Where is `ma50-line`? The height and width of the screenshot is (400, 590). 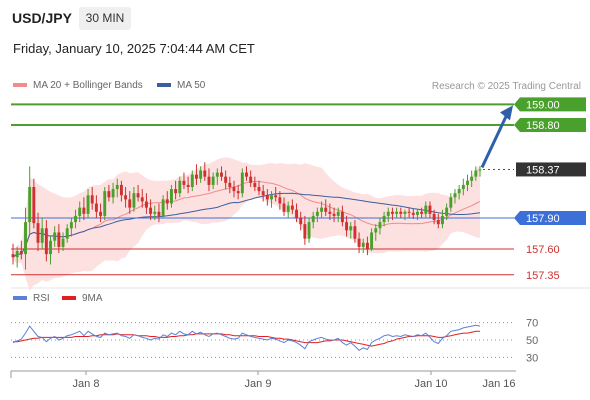
ma50-line is located at coordinates (246, 225).